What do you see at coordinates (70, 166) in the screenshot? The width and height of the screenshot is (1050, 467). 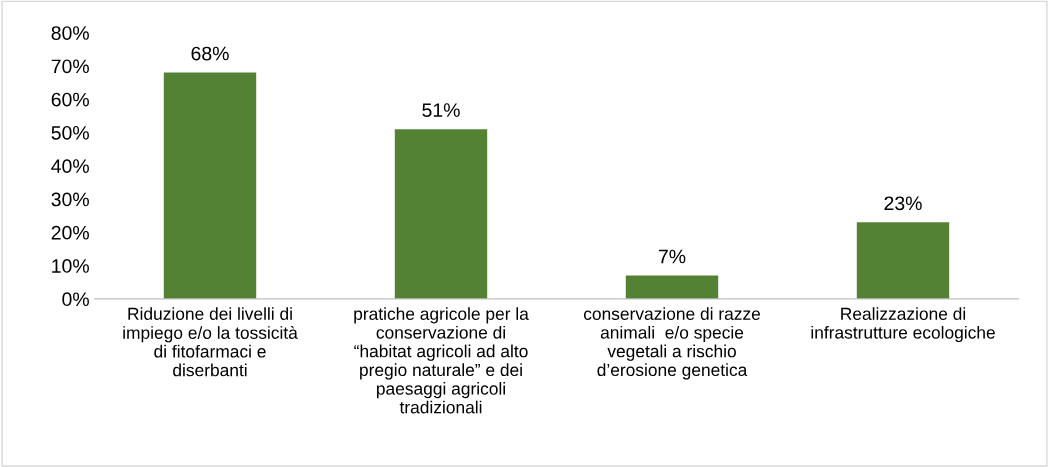 I see `y-tick-label: 40%` at bounding box center [70, 166].